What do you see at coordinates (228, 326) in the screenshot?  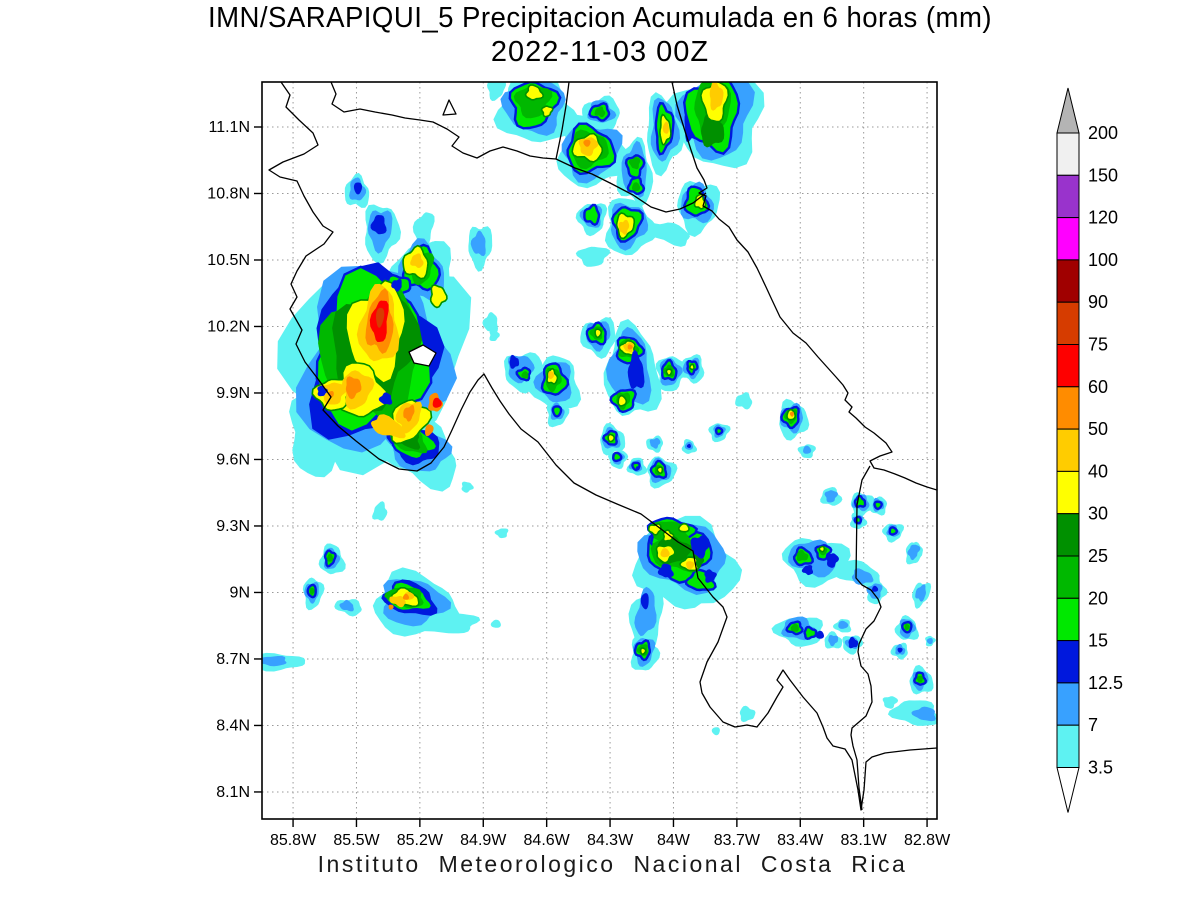 I see `lat-tick-label: 10.2N` at bounding box center [228, 326].